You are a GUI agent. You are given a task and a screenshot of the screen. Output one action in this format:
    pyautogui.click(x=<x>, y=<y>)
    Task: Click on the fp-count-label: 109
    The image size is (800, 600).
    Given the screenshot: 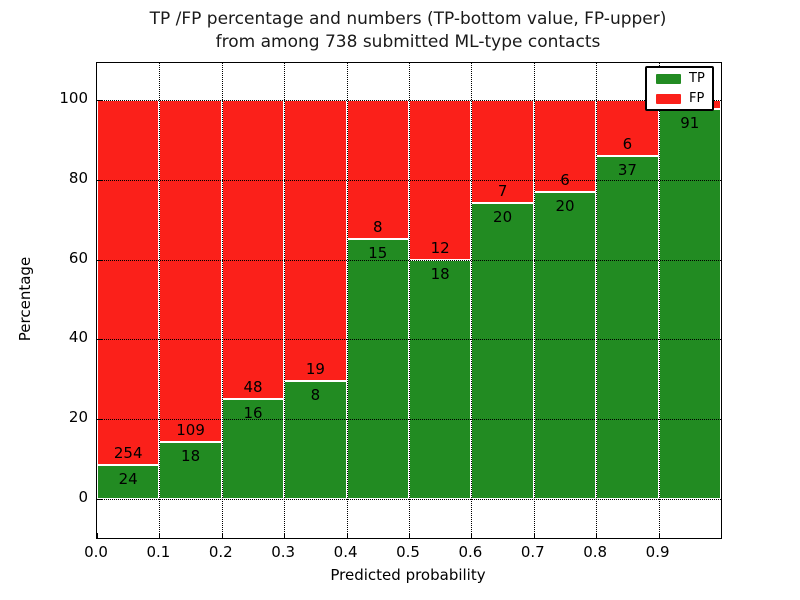 What is the action you would take?
    pyautogui.click(x=190, y=430)
    